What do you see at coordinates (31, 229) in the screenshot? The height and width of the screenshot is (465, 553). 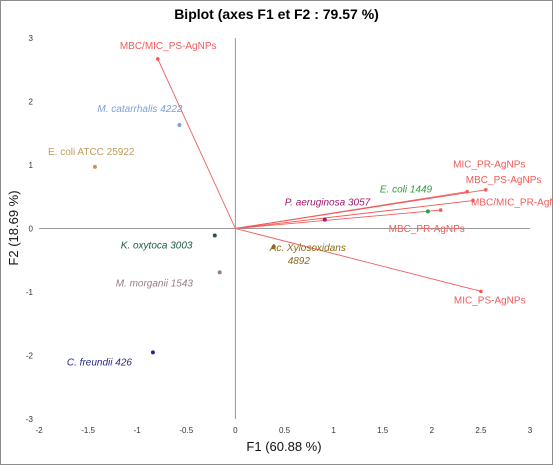 I see `y-tick-label: 0` at bounding box center [31, 229].